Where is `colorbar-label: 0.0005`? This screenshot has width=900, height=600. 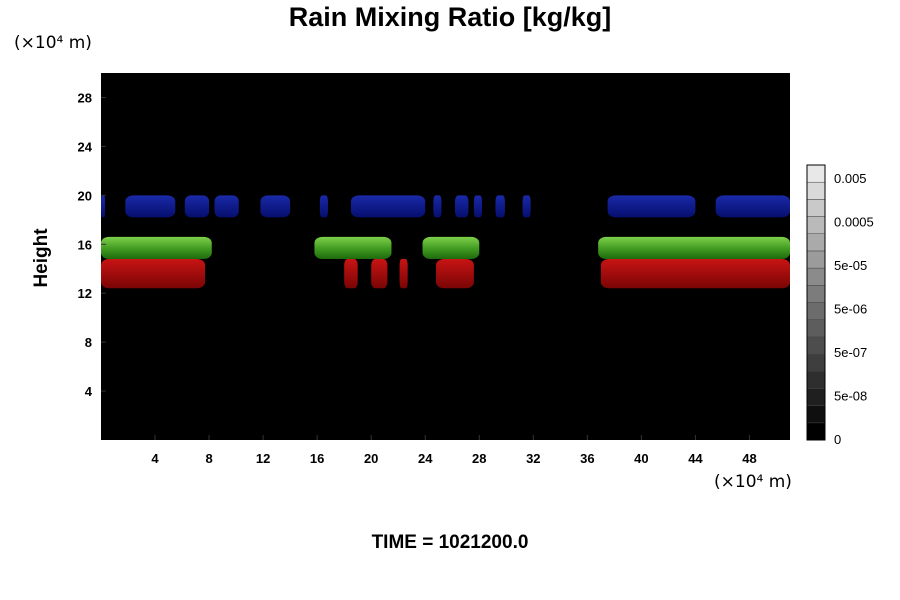
colorbar-label: 0.0005 is located at coordinates (854, 222).